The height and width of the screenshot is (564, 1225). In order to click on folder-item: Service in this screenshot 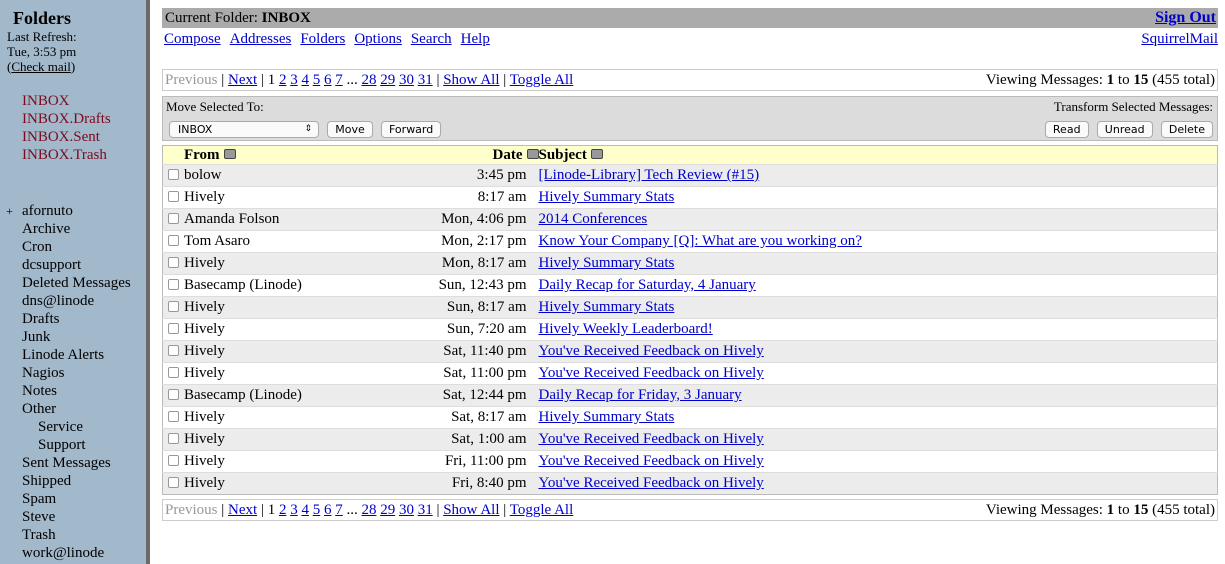, I will do `click(60, 427)`.